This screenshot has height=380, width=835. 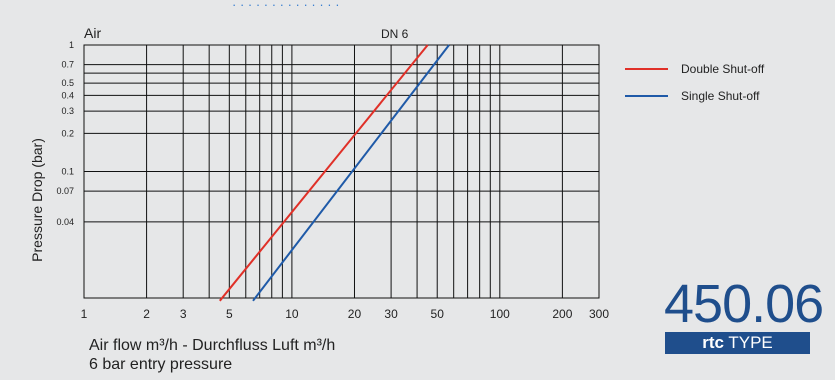 What do you see at coordinates (212, 345) in the screenshot?
I see `x-axis-label: Air flow m³/h - Durchfluss Luft m³/h` at bounding box center [212, 345].